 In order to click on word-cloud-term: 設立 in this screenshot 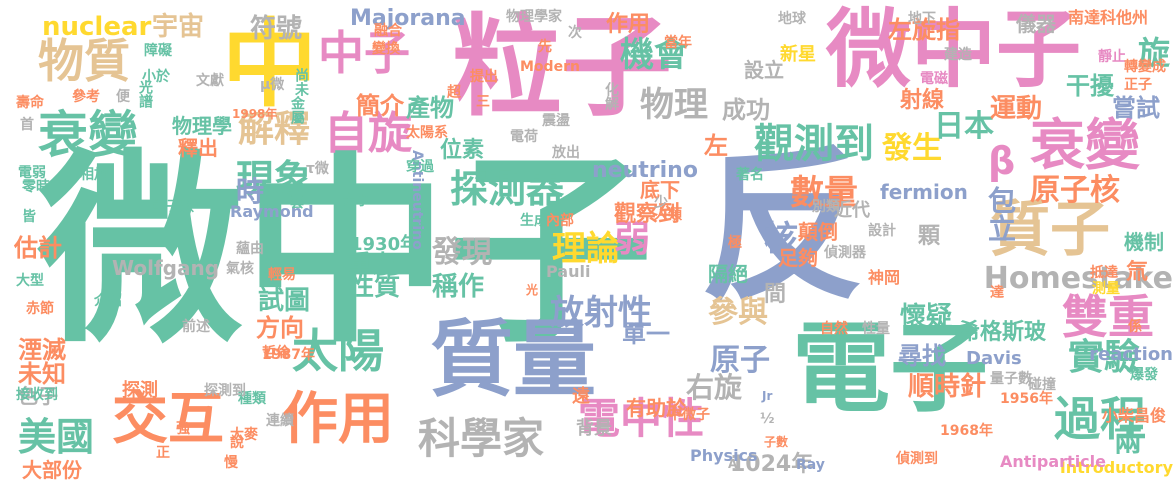, I will do `click(764, 70)`.